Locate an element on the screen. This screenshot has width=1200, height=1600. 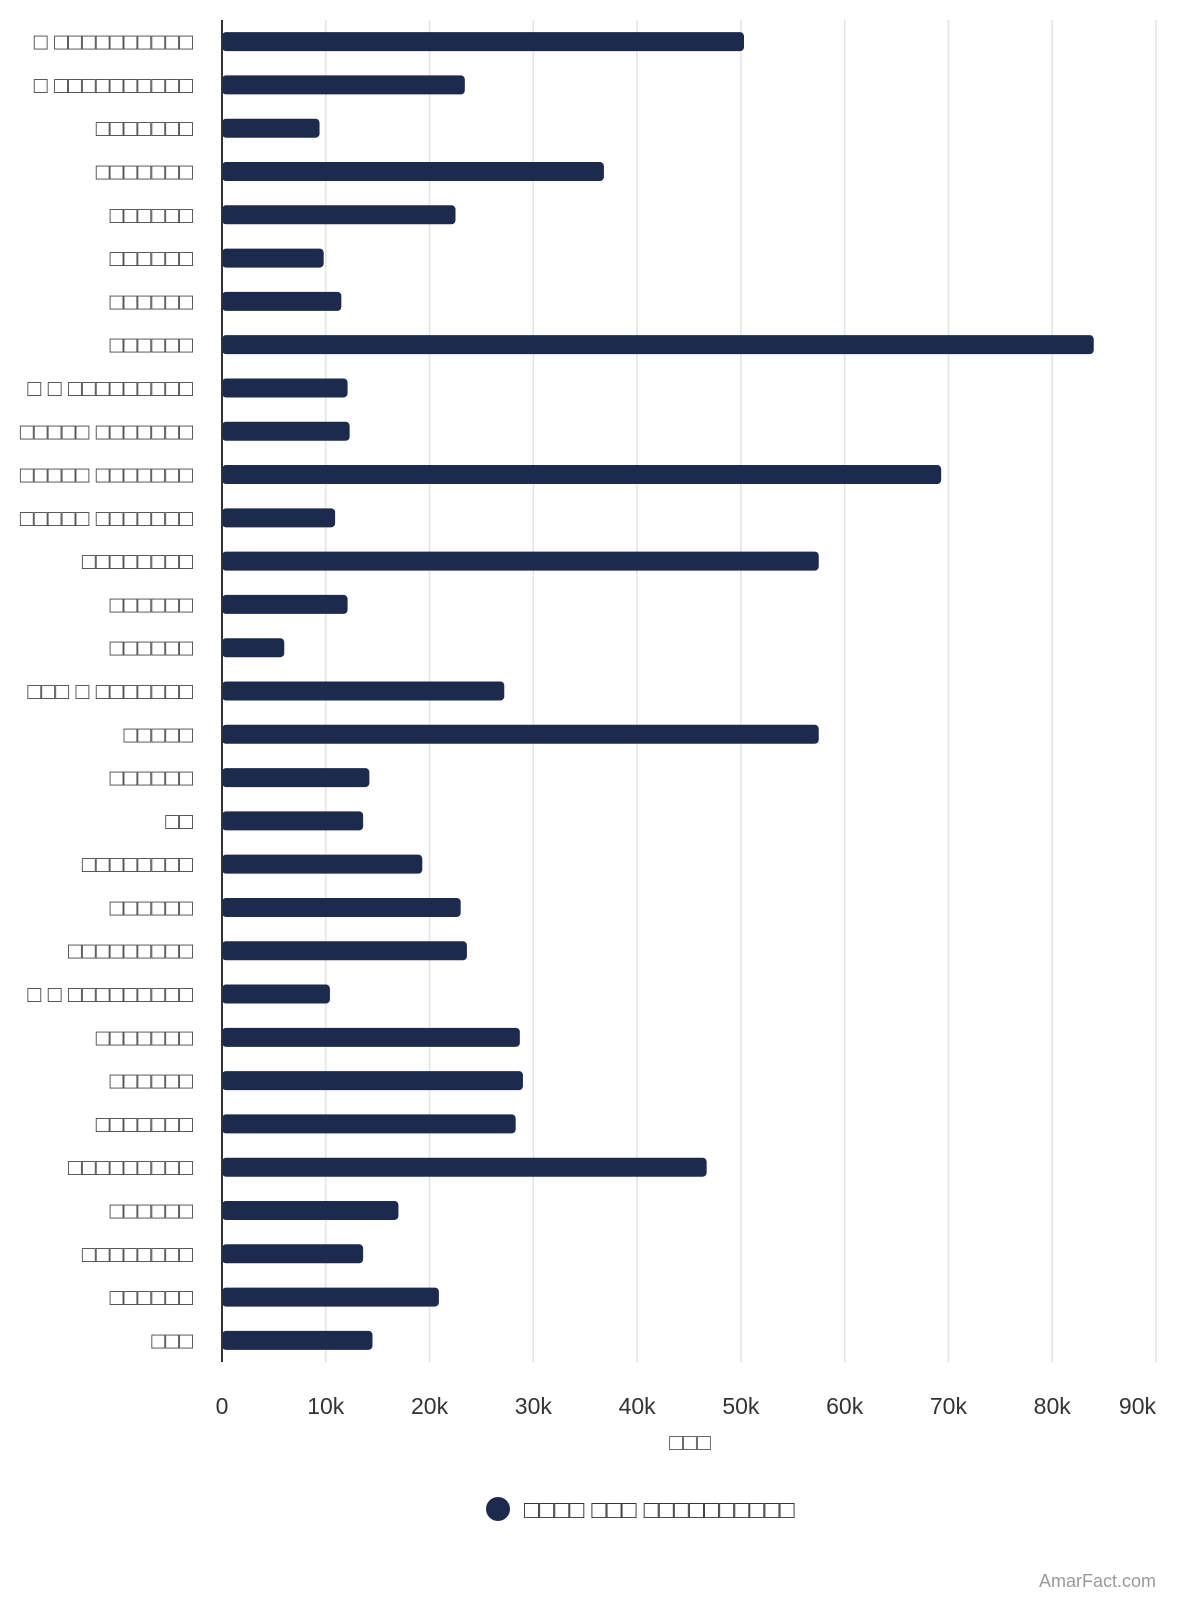
category-label: □□□ is located at coordinates (172, 1340).